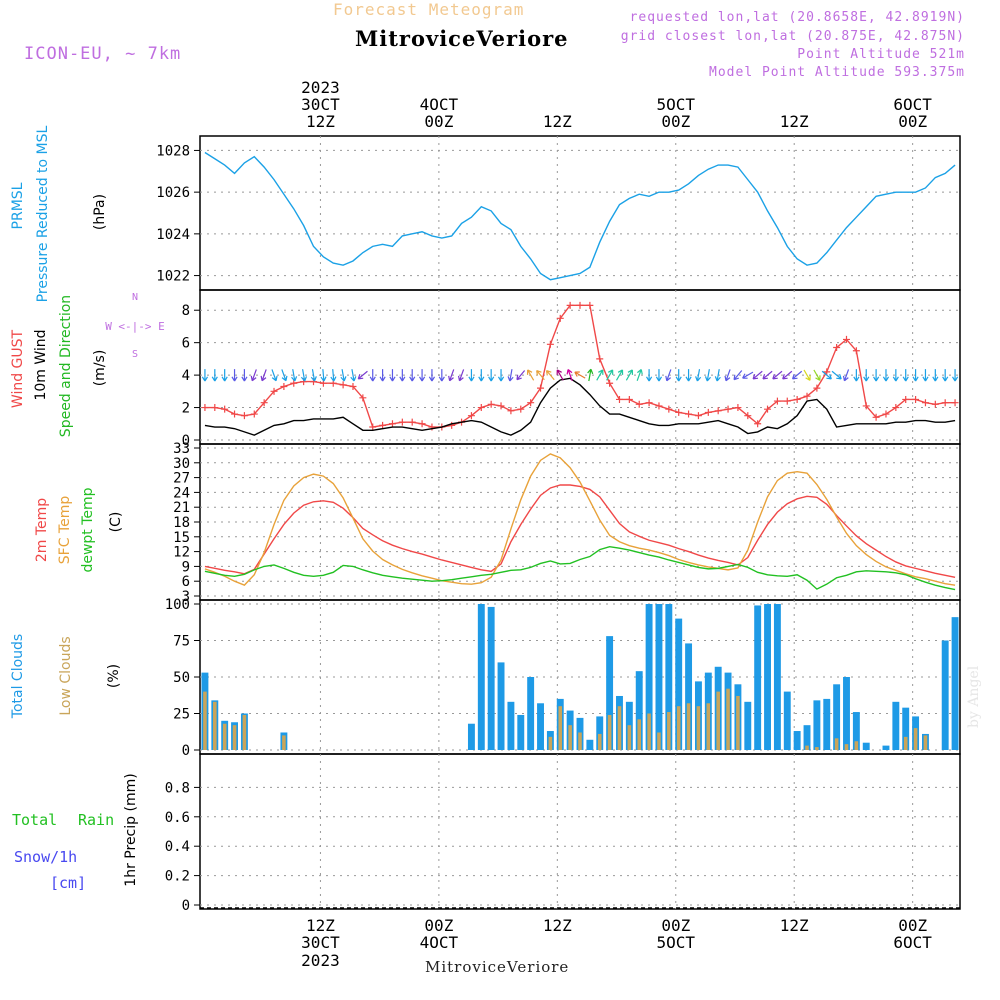 This screenshot has height=1000, width=1000. I want to click on temp-label: 2m Temp, so click(42, 530).